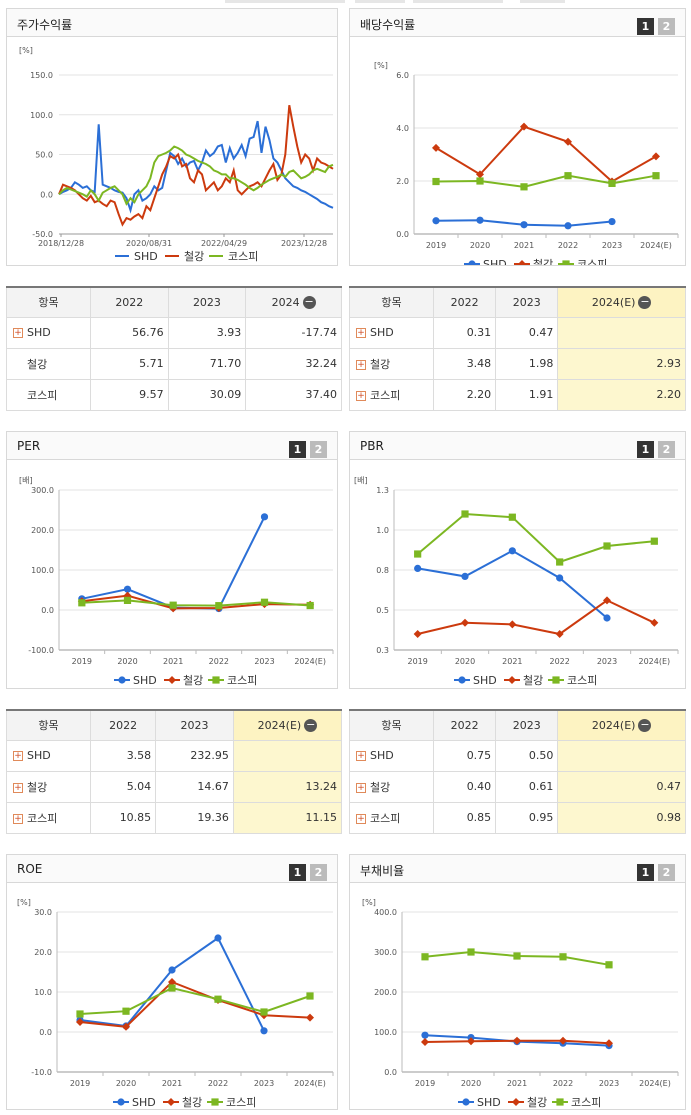 The width and height of the screenshot is (691, 1115). Describe the element at coordinates (543, 261) in the screenshot. I see `legend-label: 철강` at that location.